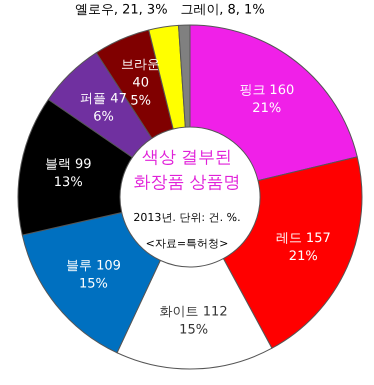  What do you see at coordinates (266, 99) in the screenshot?
I see `slice-label: 핑크 160 21%` at bounding box center [266, 99].